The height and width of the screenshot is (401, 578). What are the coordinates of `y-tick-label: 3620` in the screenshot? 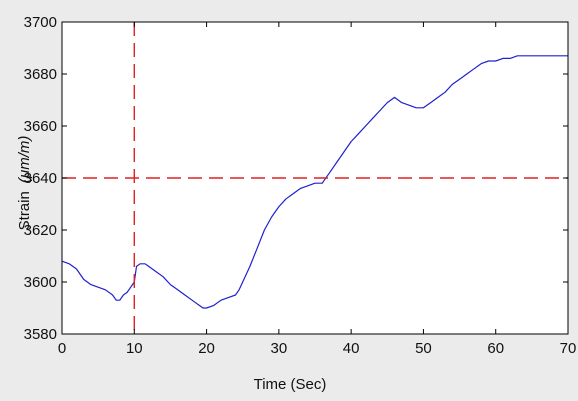 It's located at (40, 230).